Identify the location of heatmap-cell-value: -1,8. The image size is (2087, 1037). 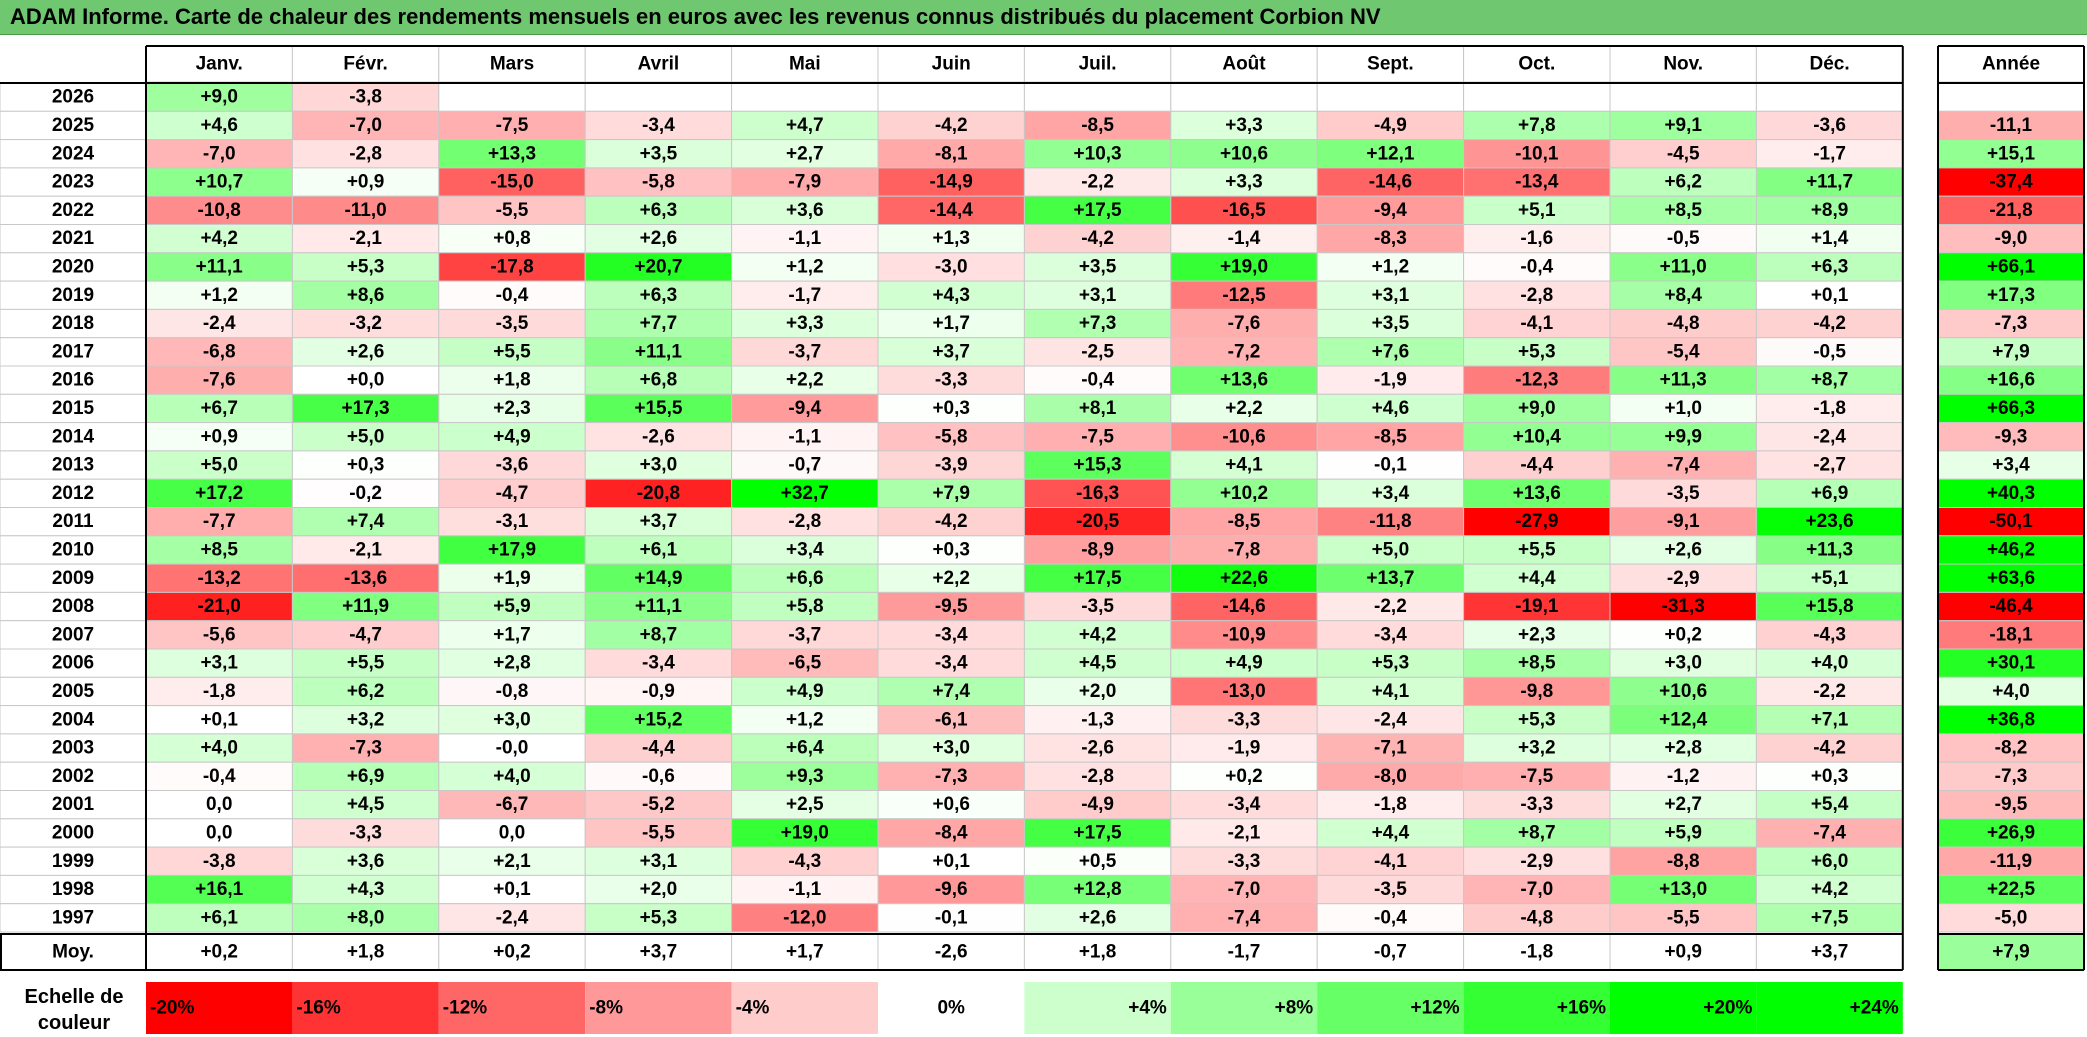
(219, 691).